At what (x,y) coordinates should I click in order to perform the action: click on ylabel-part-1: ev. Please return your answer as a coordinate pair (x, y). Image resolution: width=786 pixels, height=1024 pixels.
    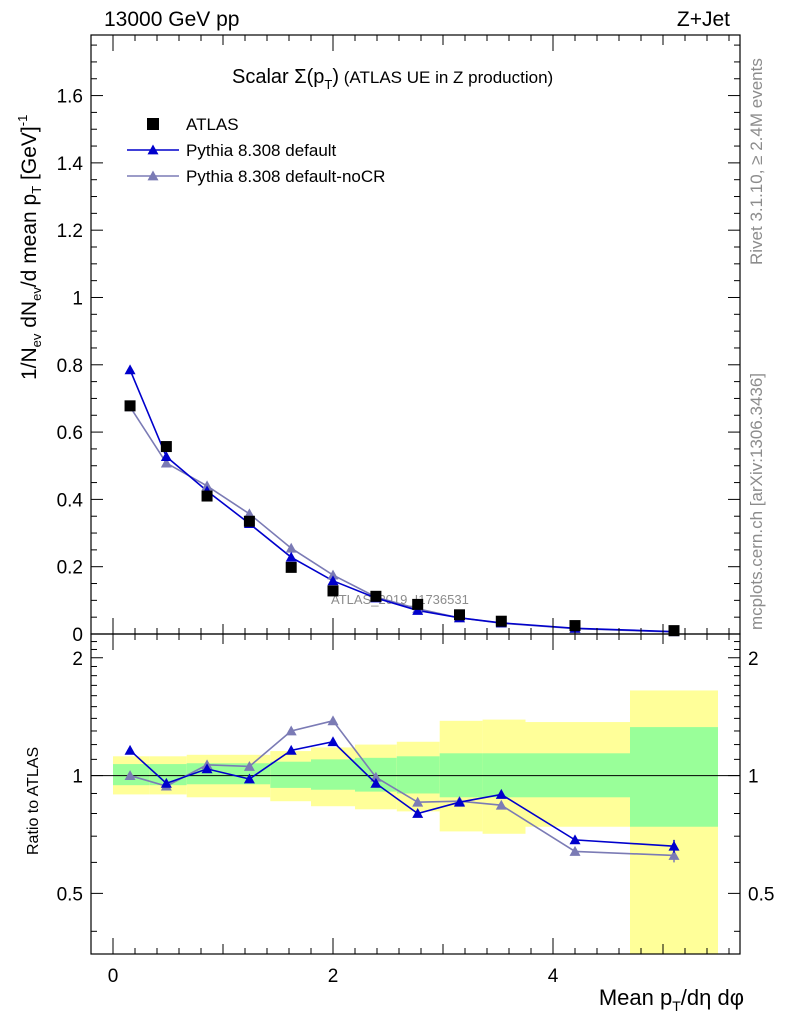
    Looking at the image, I should click on (36, 340).